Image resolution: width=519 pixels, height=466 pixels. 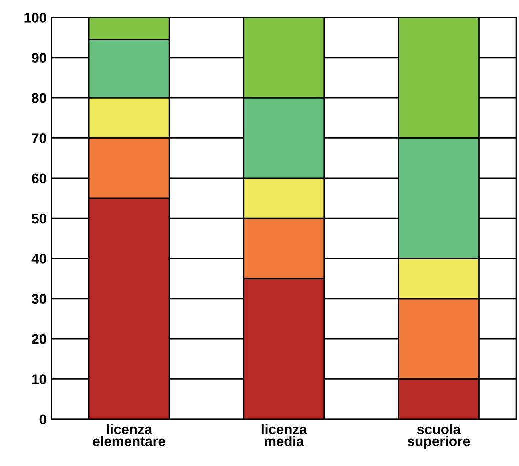 I want to click on x-tick-label: scuola superiore, so click(x=439, y=437).